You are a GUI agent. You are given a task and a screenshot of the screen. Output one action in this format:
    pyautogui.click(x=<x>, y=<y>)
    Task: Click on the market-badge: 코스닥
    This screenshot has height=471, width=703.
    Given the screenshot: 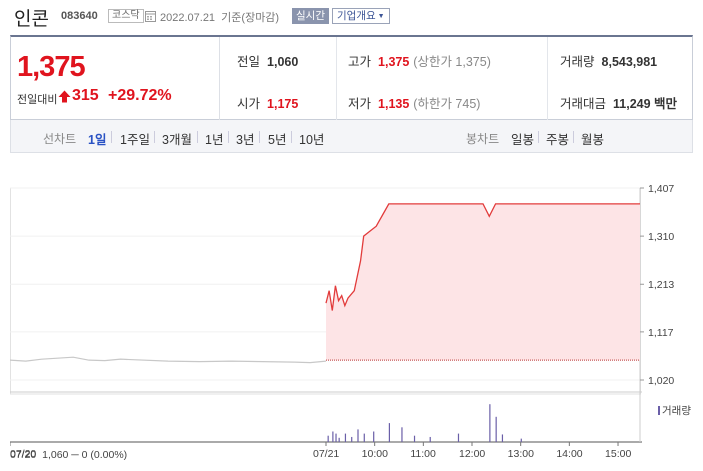 What is the action you would take?
    pyautogui.click(x=126, y=16)
    